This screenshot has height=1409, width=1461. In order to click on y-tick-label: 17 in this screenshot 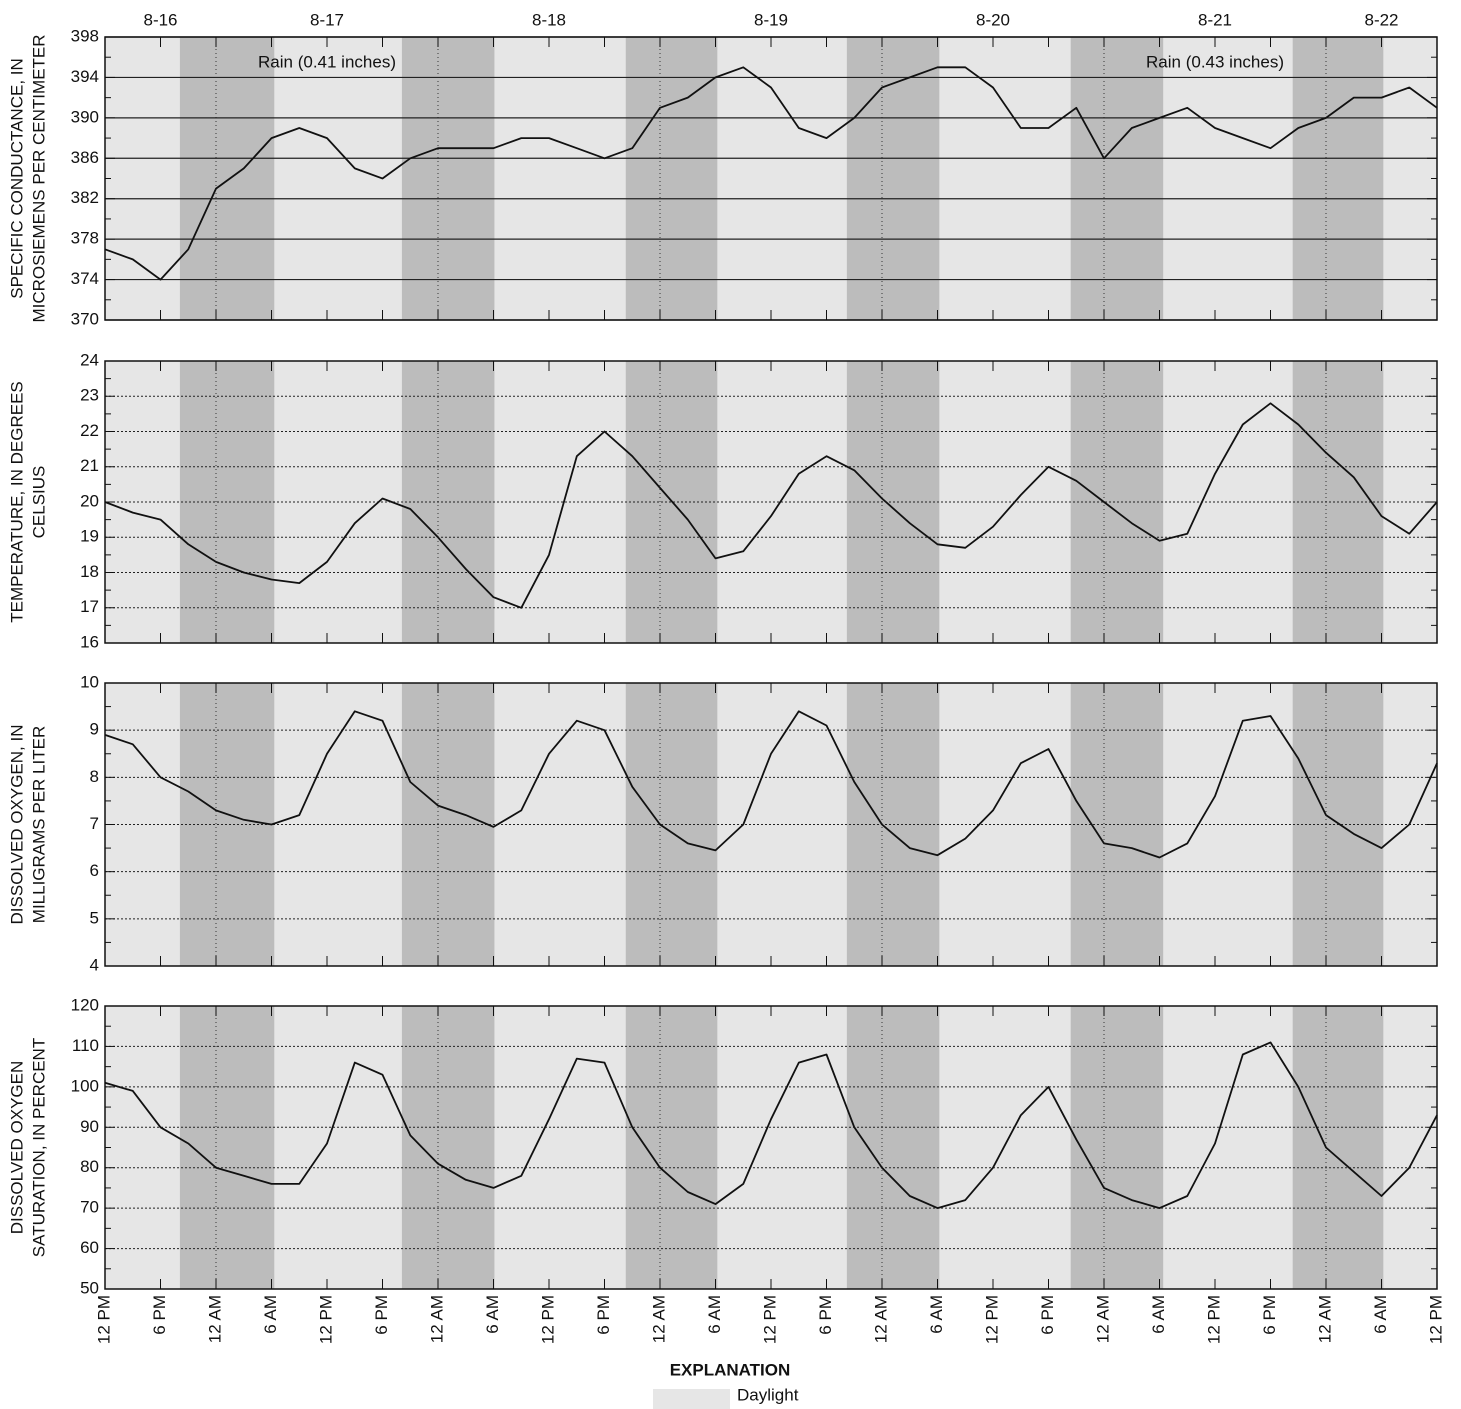, I will do `click(89, 606)`.